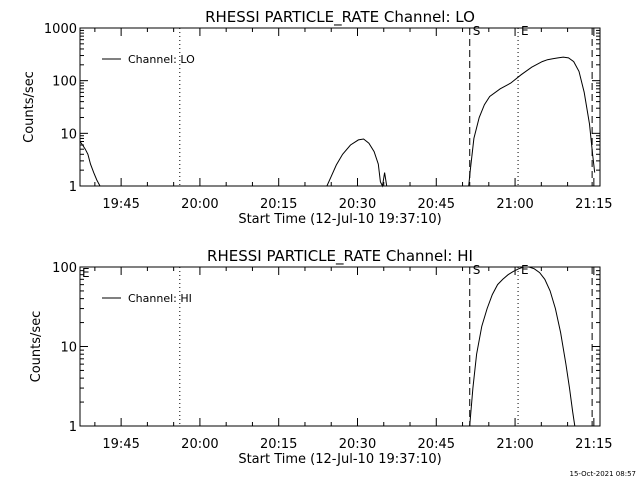 The image size is (640, 480). Describe the element at coordinates (60, 29) in the screenshot. I see `y-tick-label: 1000` at that location.